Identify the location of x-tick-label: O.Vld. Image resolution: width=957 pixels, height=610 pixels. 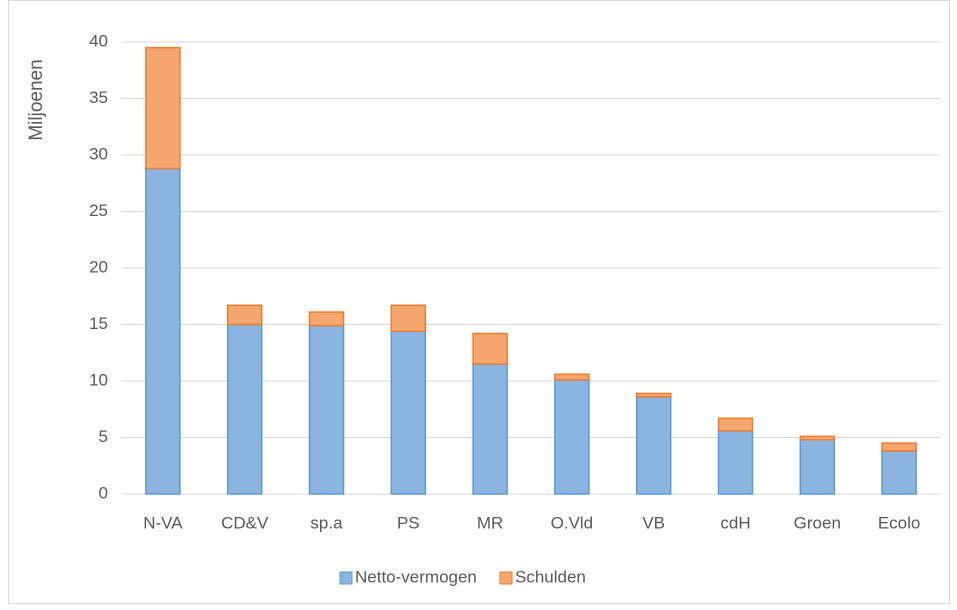
(572, 522).